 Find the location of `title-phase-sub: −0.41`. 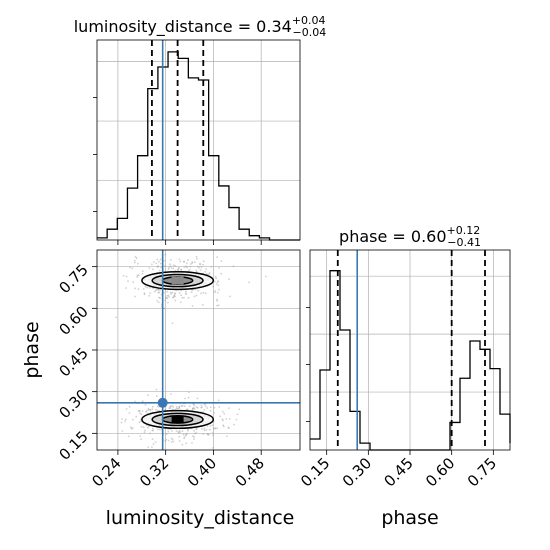

title-phase-sub: −0.41 is located at coordinates (464, 242).